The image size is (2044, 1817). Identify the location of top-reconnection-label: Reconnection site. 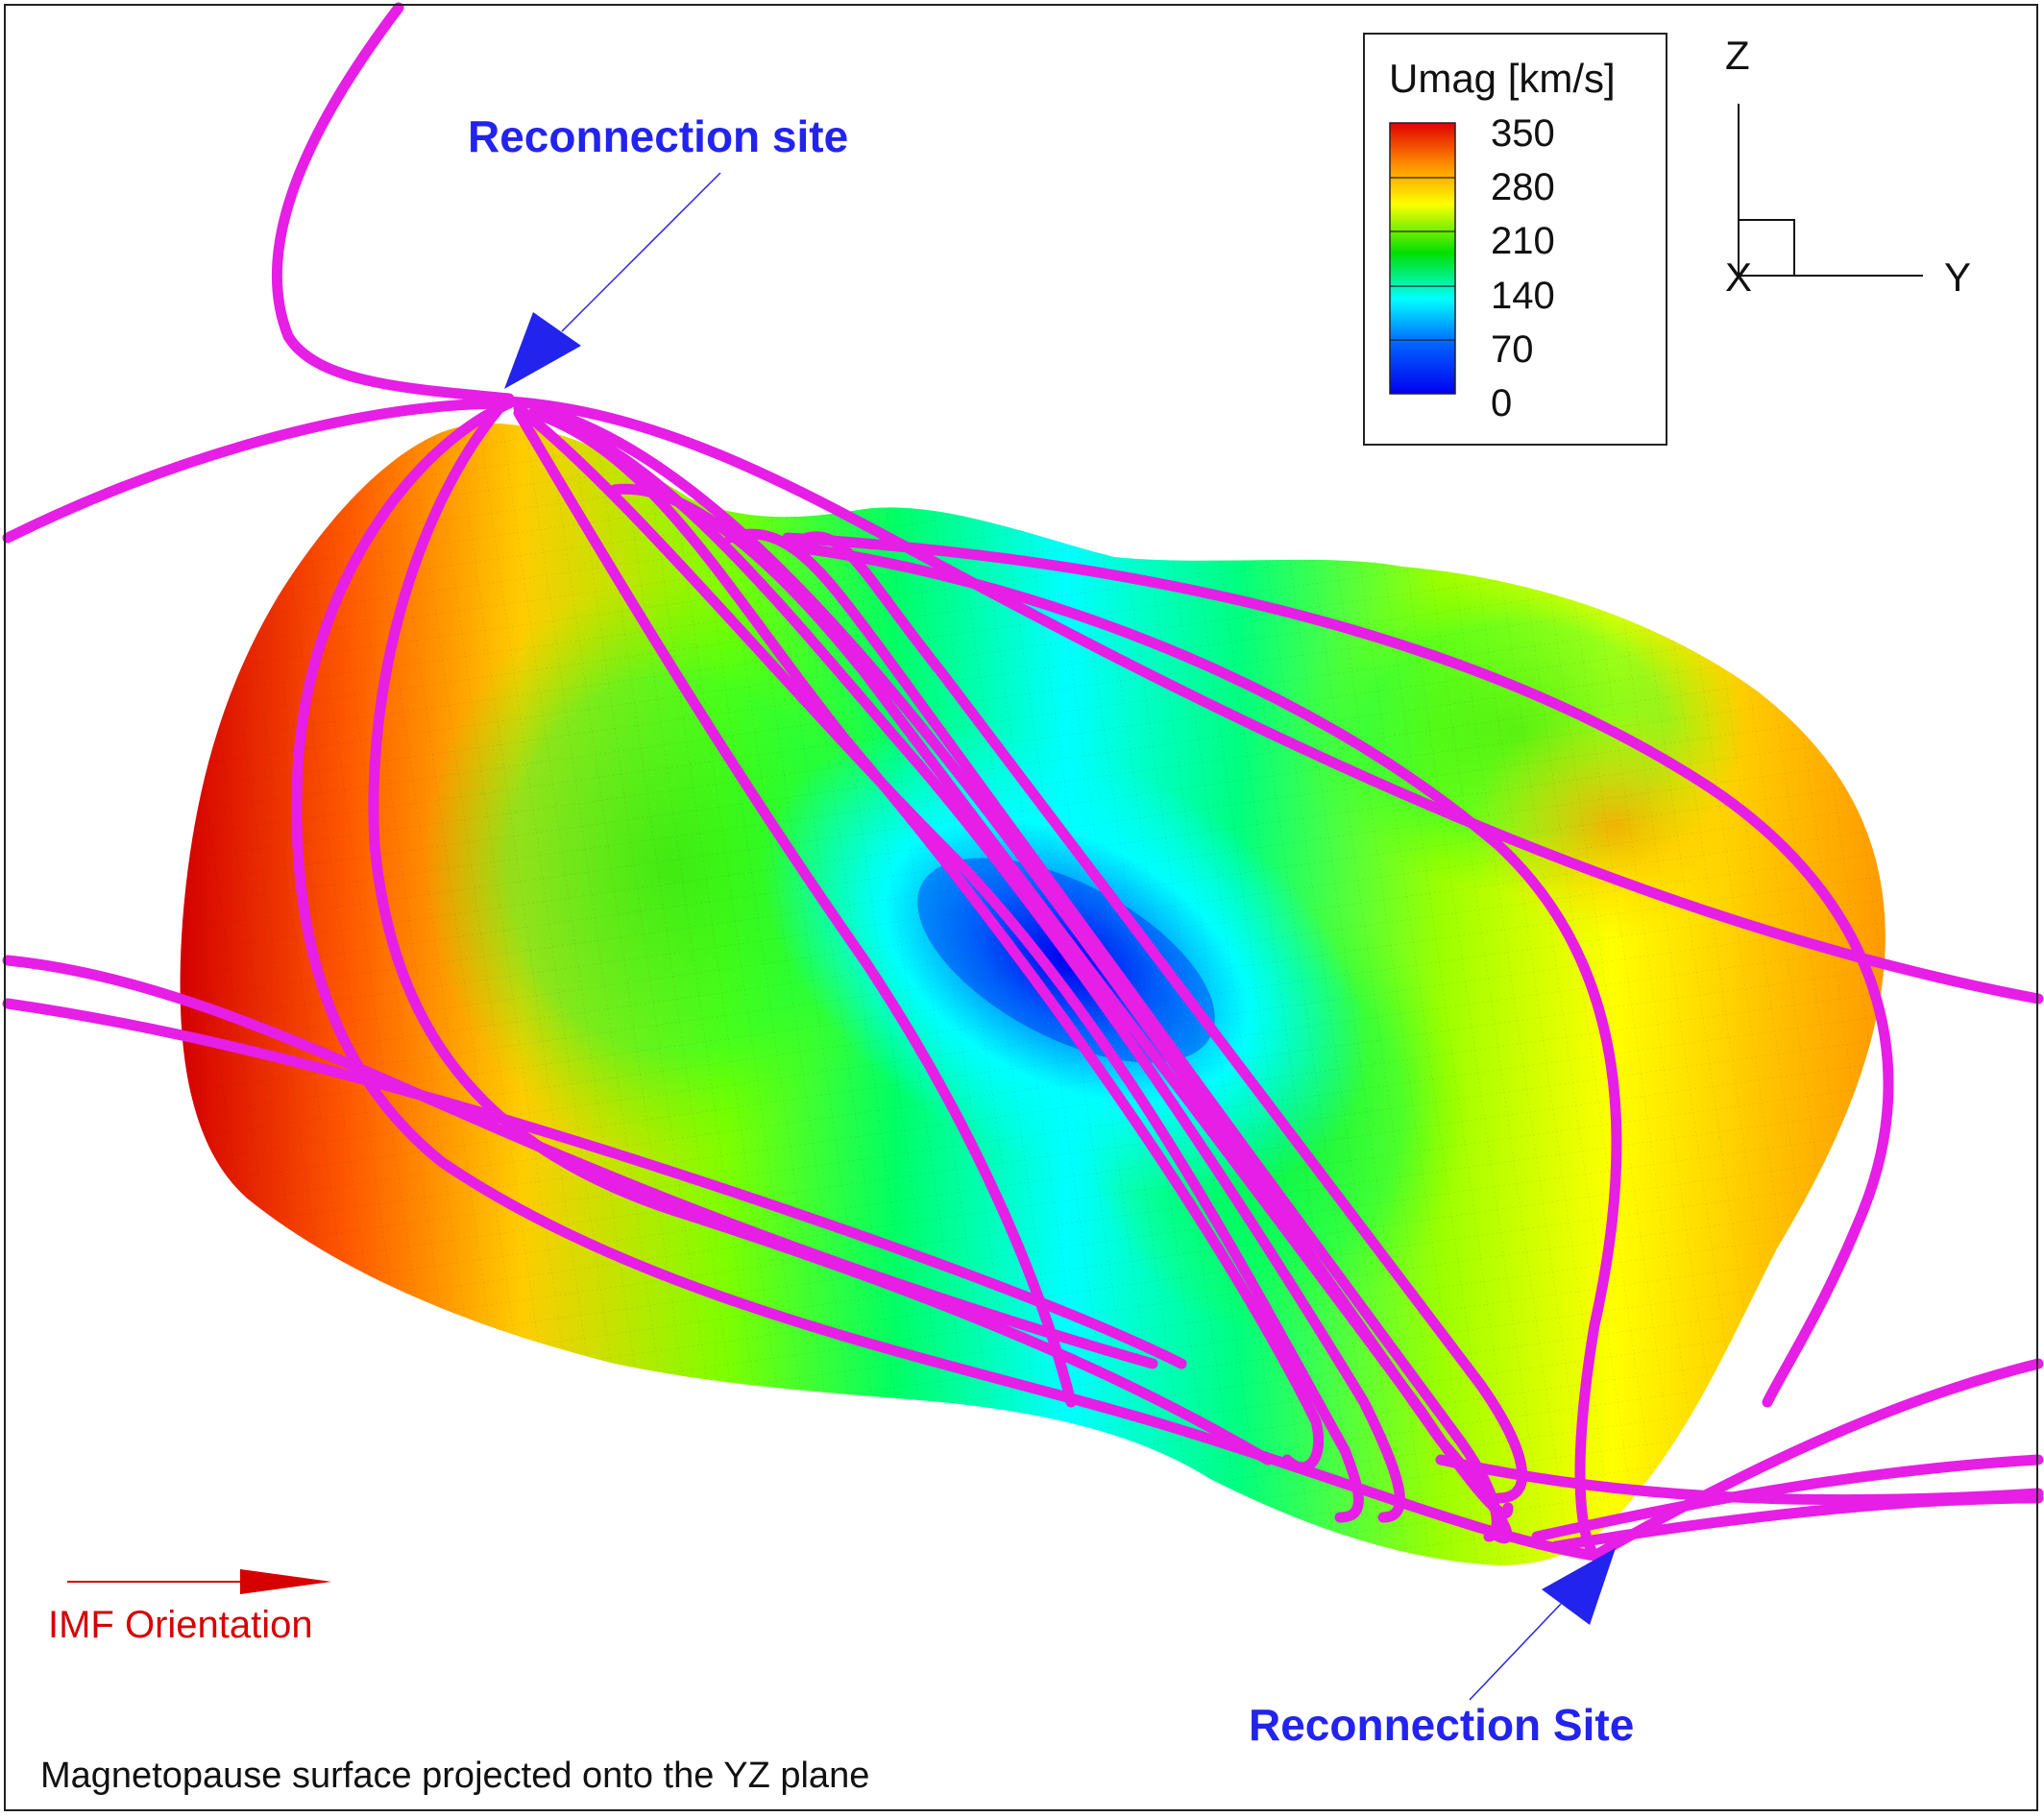
(658, 136).